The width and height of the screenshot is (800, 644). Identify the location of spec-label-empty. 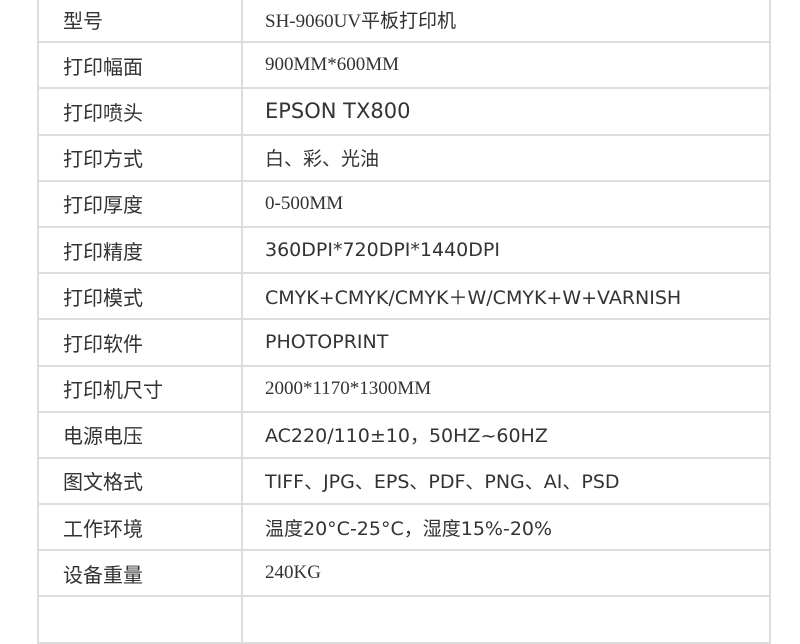
(141, 619).